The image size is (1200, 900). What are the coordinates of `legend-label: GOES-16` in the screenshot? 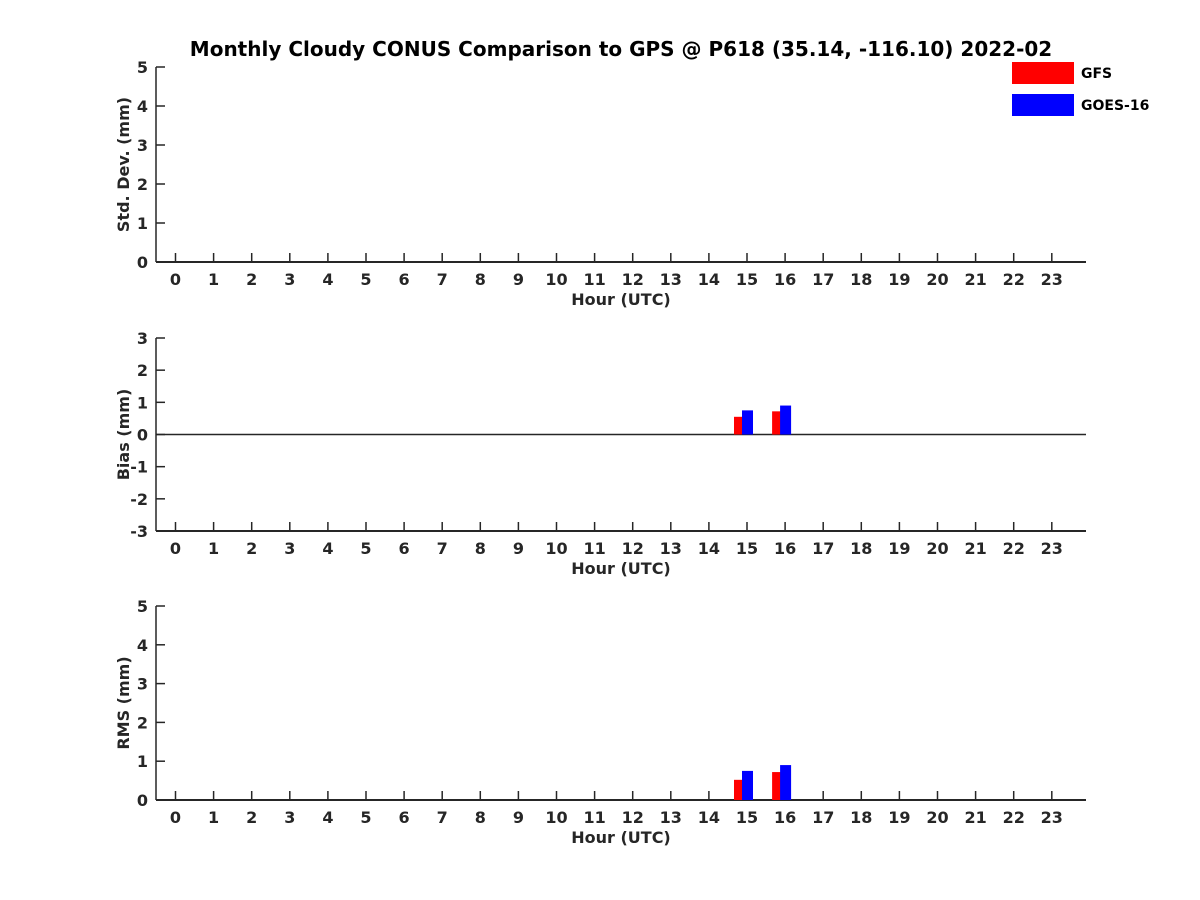 It's located at (1115, 106).